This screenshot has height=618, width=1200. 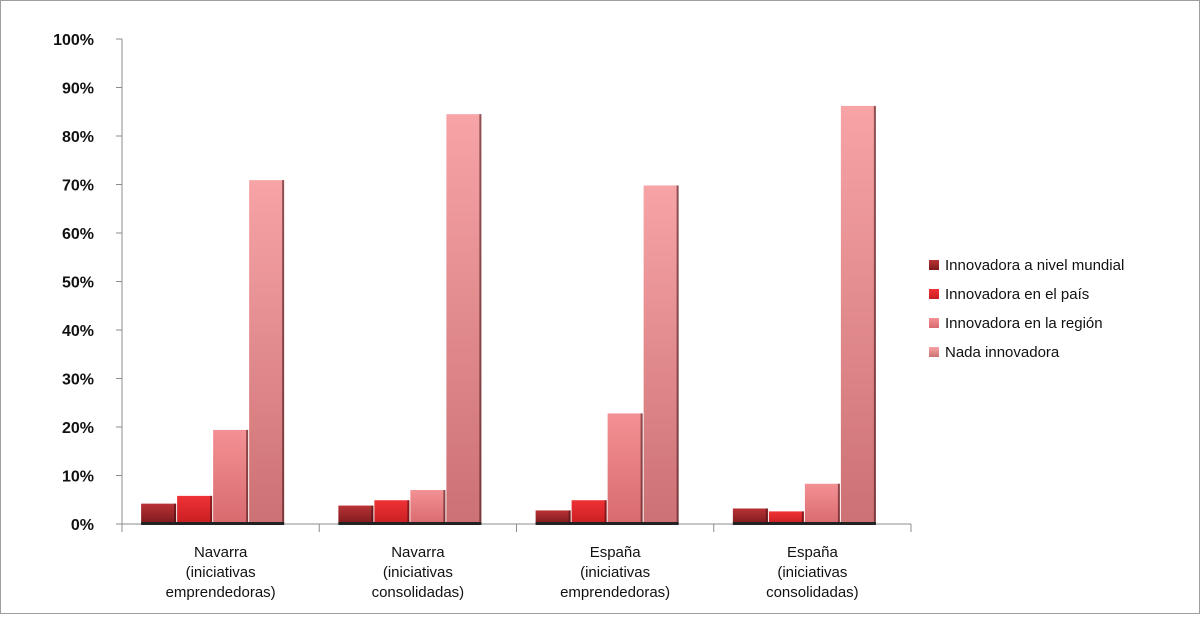 I want to click on legend-label: Nada innovadora, so click(x=1002, y=352).